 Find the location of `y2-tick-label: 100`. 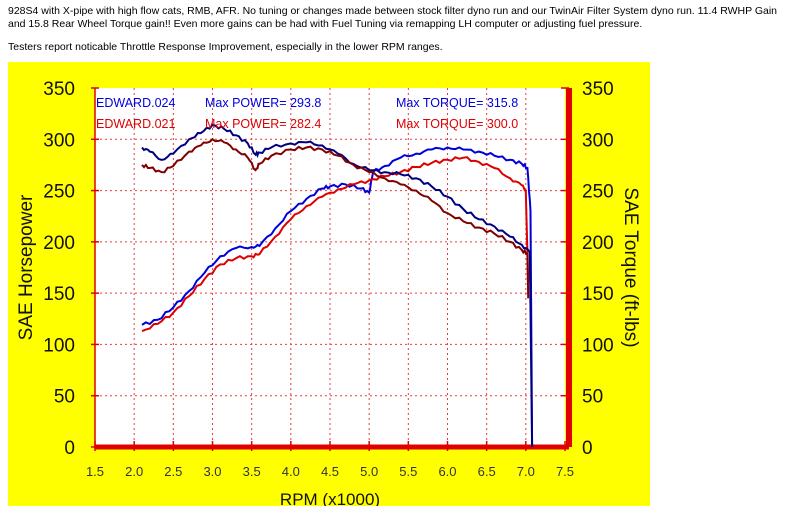

y2-tick-label: 100 is located at coordinates (598, 345).